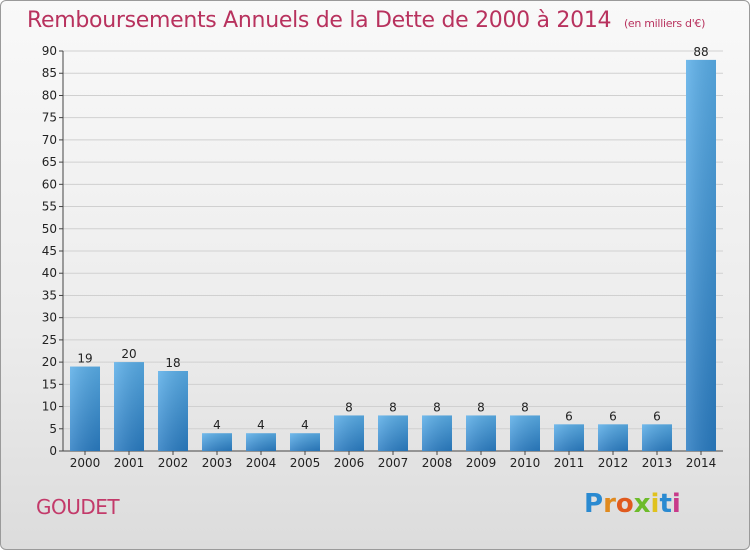 The width and height of the screenshot is (750, 550). Describe the element at coordinates (129, 463) in the screenshot. I see `x-tick-label: 2001` at that location.